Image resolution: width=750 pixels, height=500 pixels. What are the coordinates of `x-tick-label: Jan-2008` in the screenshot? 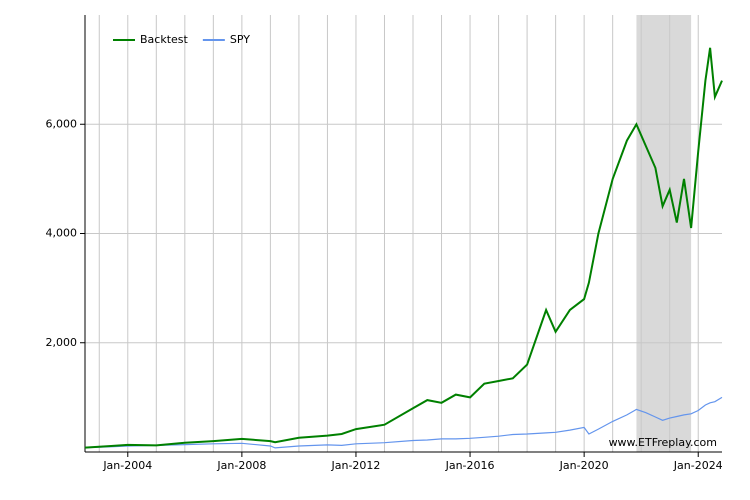 It's located at (241, 465).